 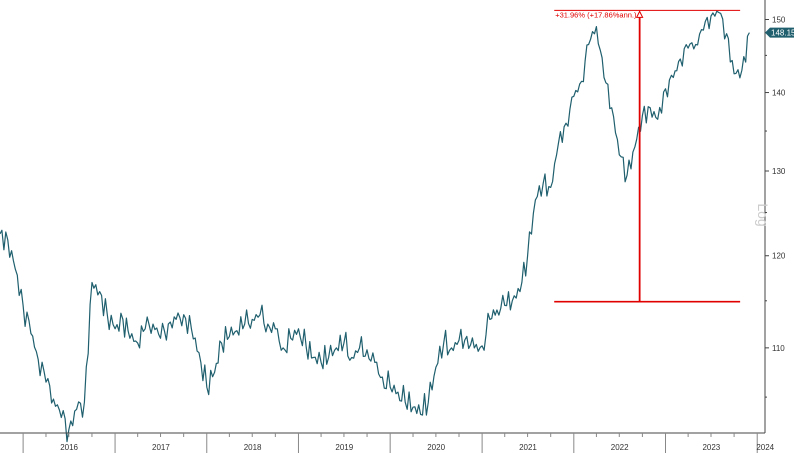 What do you see at coordinates (779, 93) in the screenshot?
I see `y-tick-label: 140` at bounding box center [779, 93].